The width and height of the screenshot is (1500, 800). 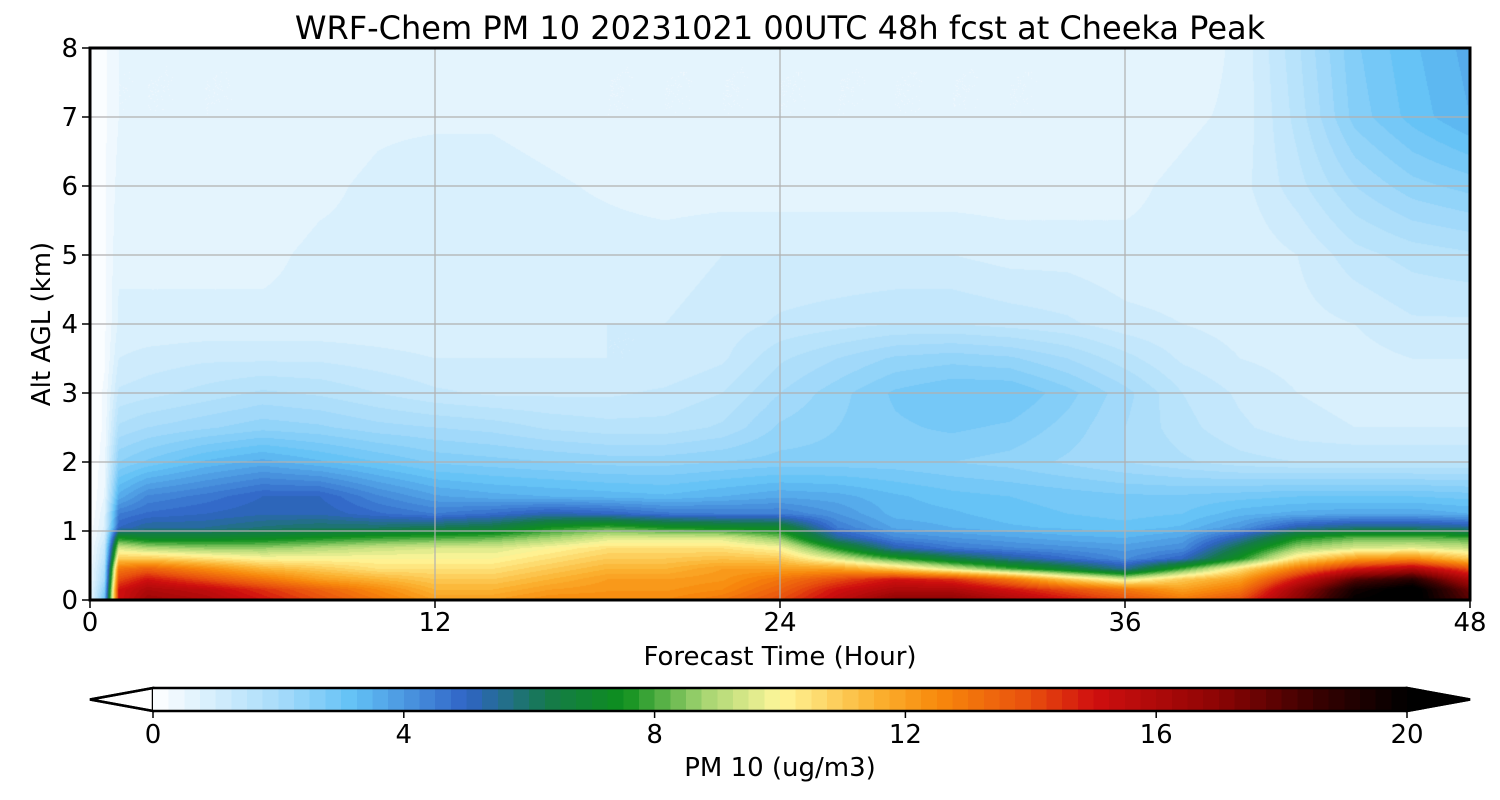 I want to click on y-tick-label: 5, so click(x=69, y=256).